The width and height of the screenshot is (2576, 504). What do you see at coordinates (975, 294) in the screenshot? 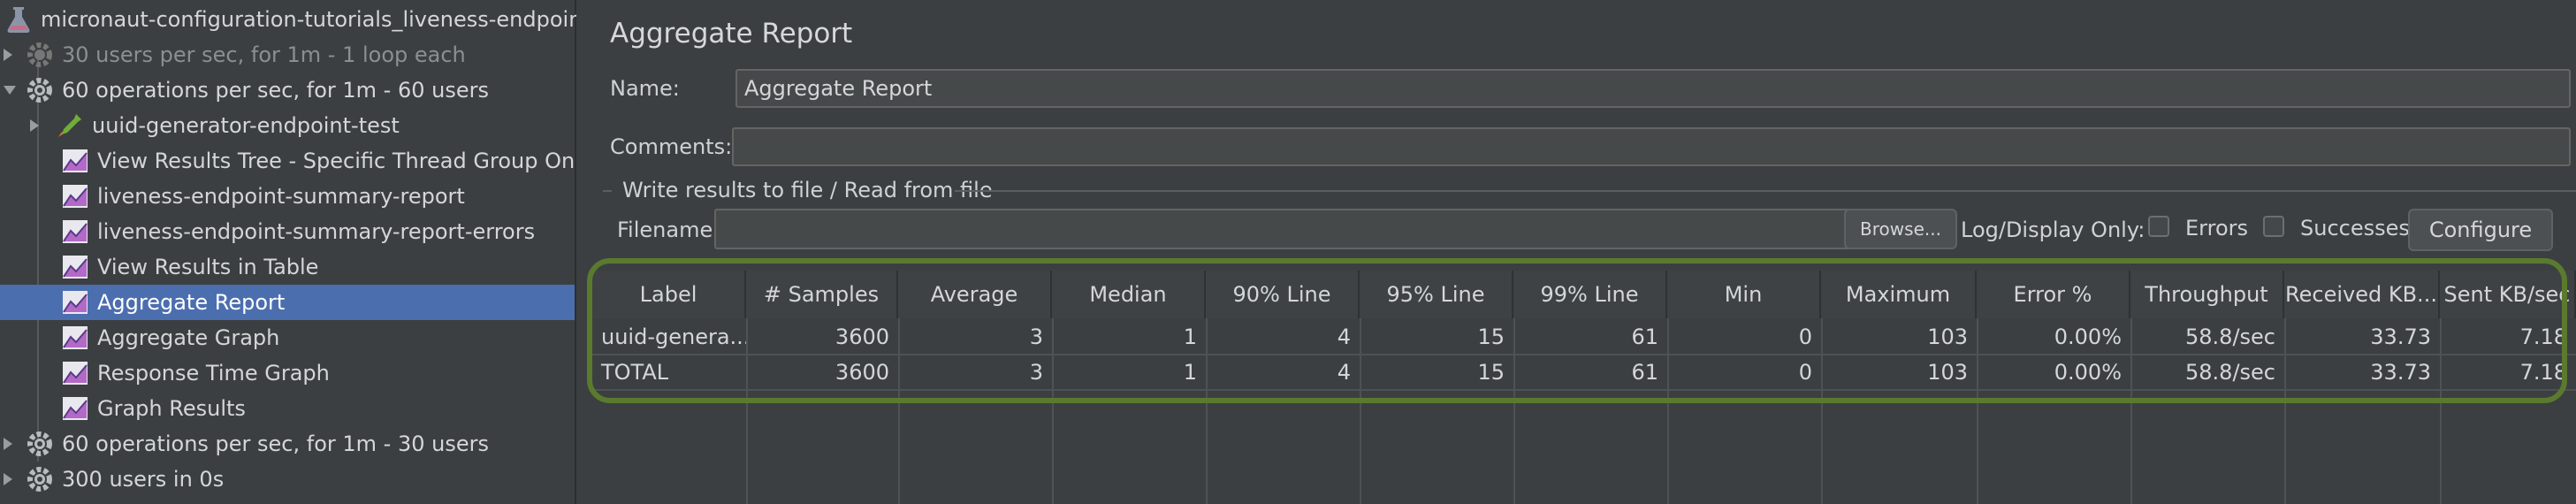
I see `col-header-average: Average` at bounding box center [975, 294].